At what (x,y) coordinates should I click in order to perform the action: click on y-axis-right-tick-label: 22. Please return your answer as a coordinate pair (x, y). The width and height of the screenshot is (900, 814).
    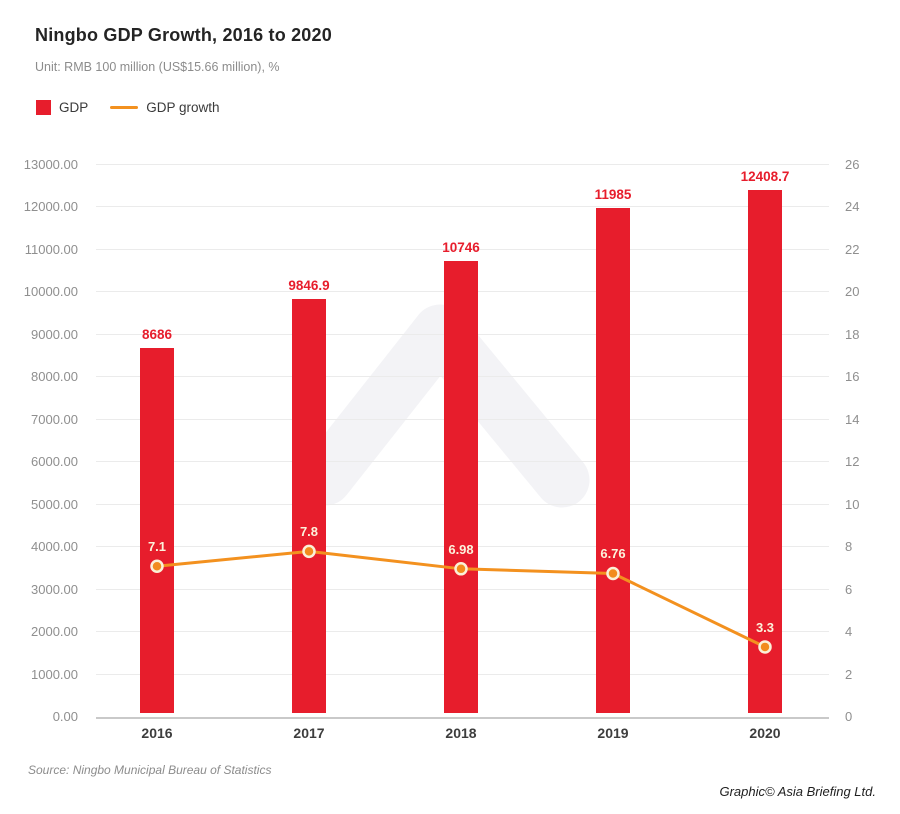
    Looking at the image, I should click on (852, 249).